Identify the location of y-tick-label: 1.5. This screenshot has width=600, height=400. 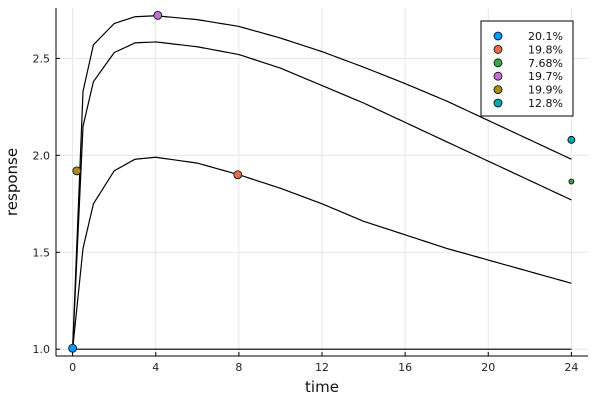
(42, 252).